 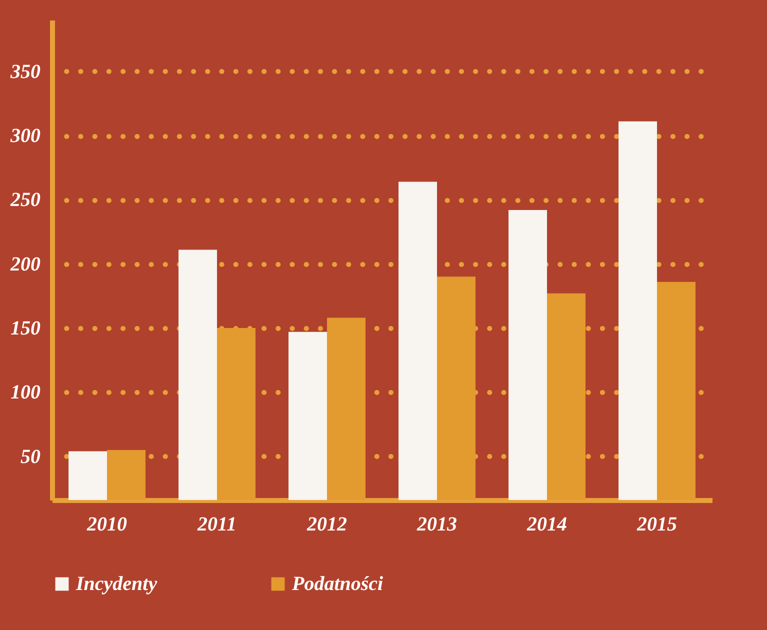 I want to click on x-tick-label: 2012, so click(x=326, y=525).